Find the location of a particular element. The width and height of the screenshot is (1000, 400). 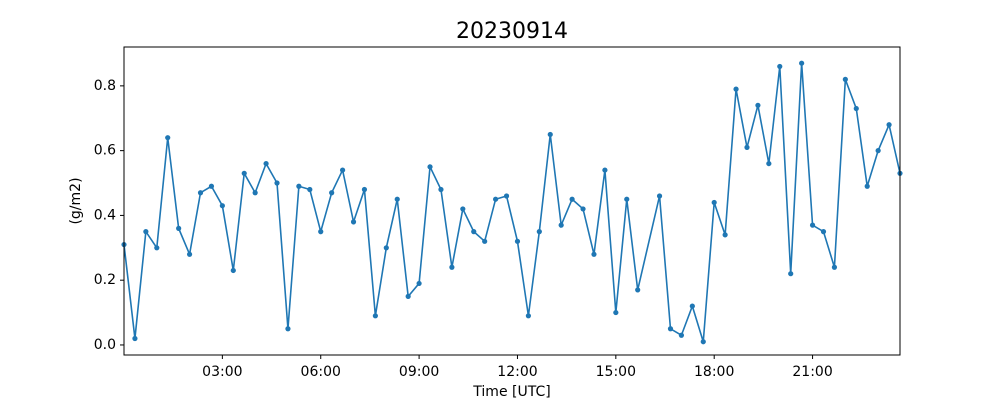

y-tick-label: 0.8 is located at coordinates (105, 86).